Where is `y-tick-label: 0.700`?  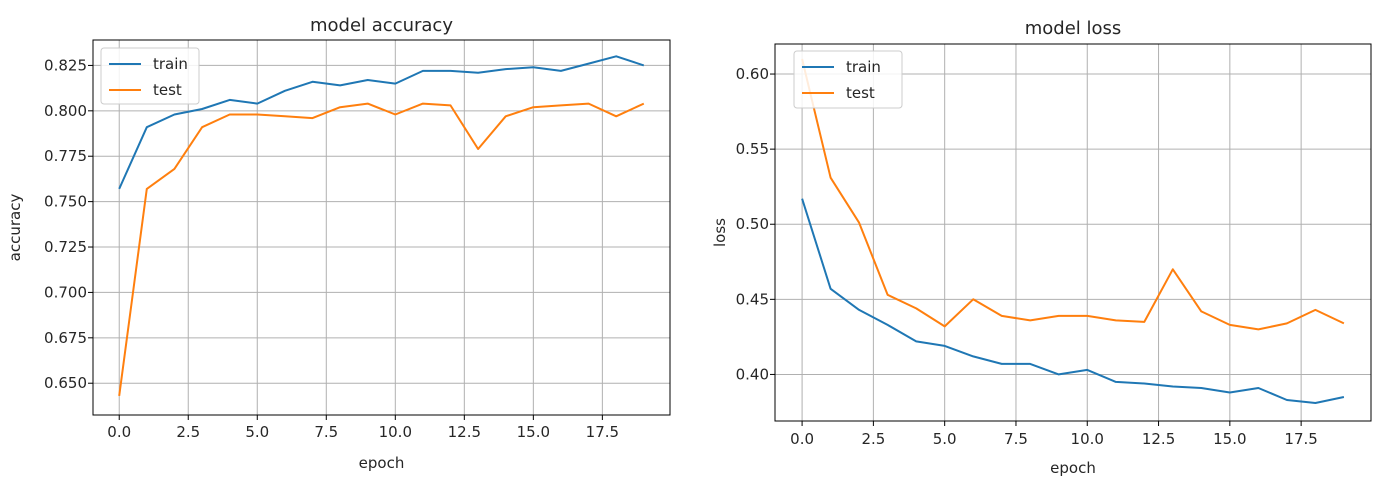
y-tick-label: 0.700 is located at coordinates (65, 292).